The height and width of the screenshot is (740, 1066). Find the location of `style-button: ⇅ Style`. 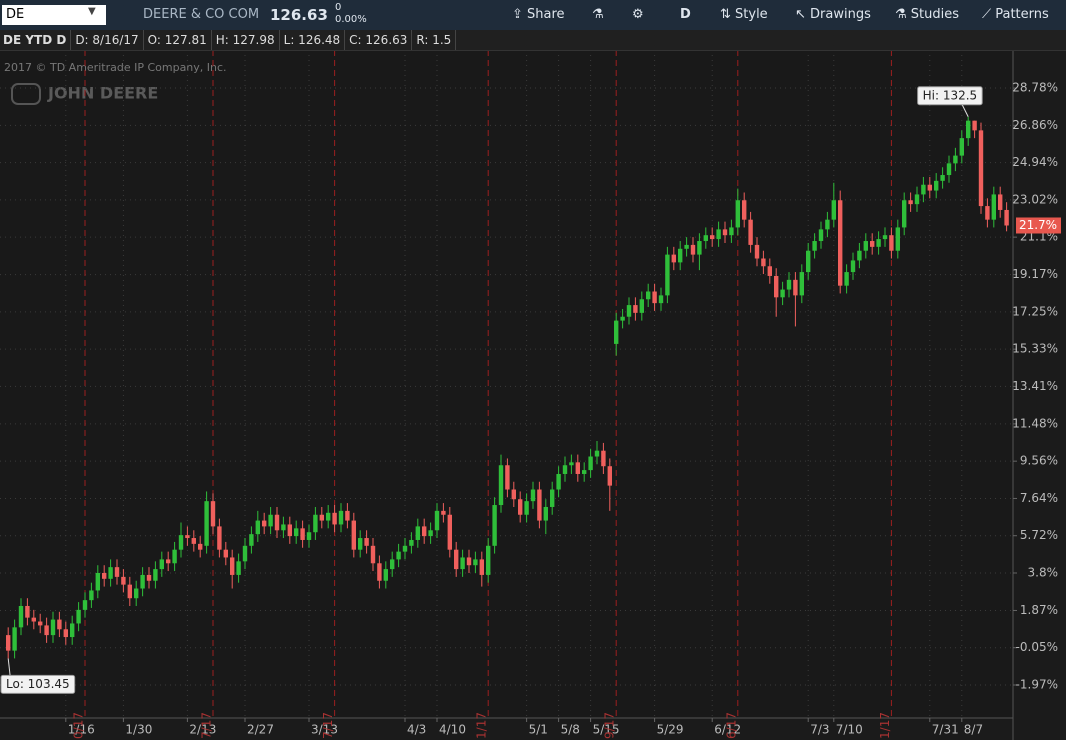

style-button: ⇅ Style is located at coordinates (744, 14).